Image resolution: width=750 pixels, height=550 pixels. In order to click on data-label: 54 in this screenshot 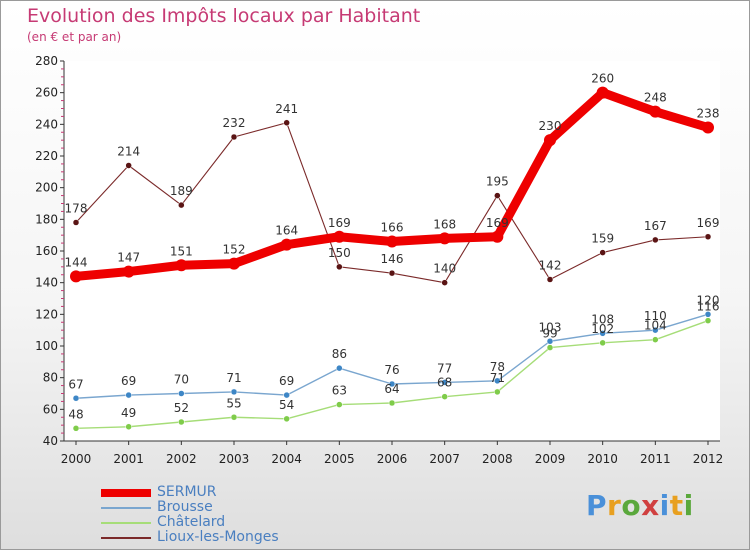, I will do `click(286, 405)`.